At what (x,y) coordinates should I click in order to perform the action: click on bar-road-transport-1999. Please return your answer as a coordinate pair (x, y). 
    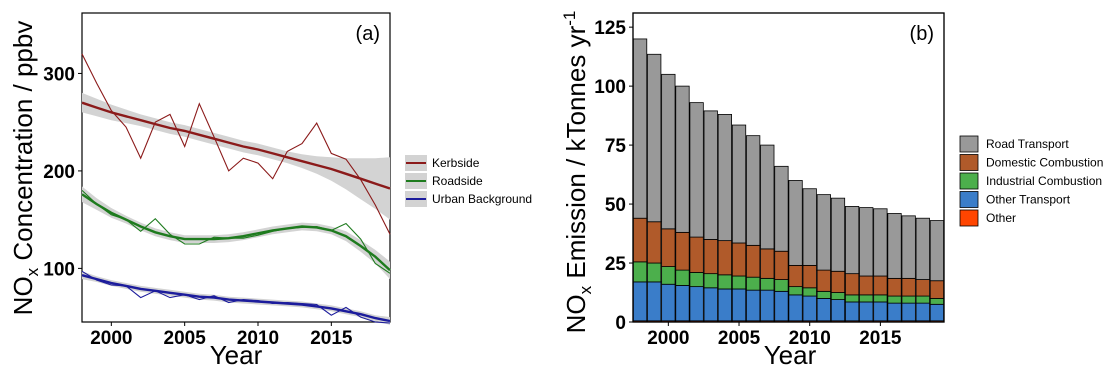
    Looking at the image, I should click on (654, 138).